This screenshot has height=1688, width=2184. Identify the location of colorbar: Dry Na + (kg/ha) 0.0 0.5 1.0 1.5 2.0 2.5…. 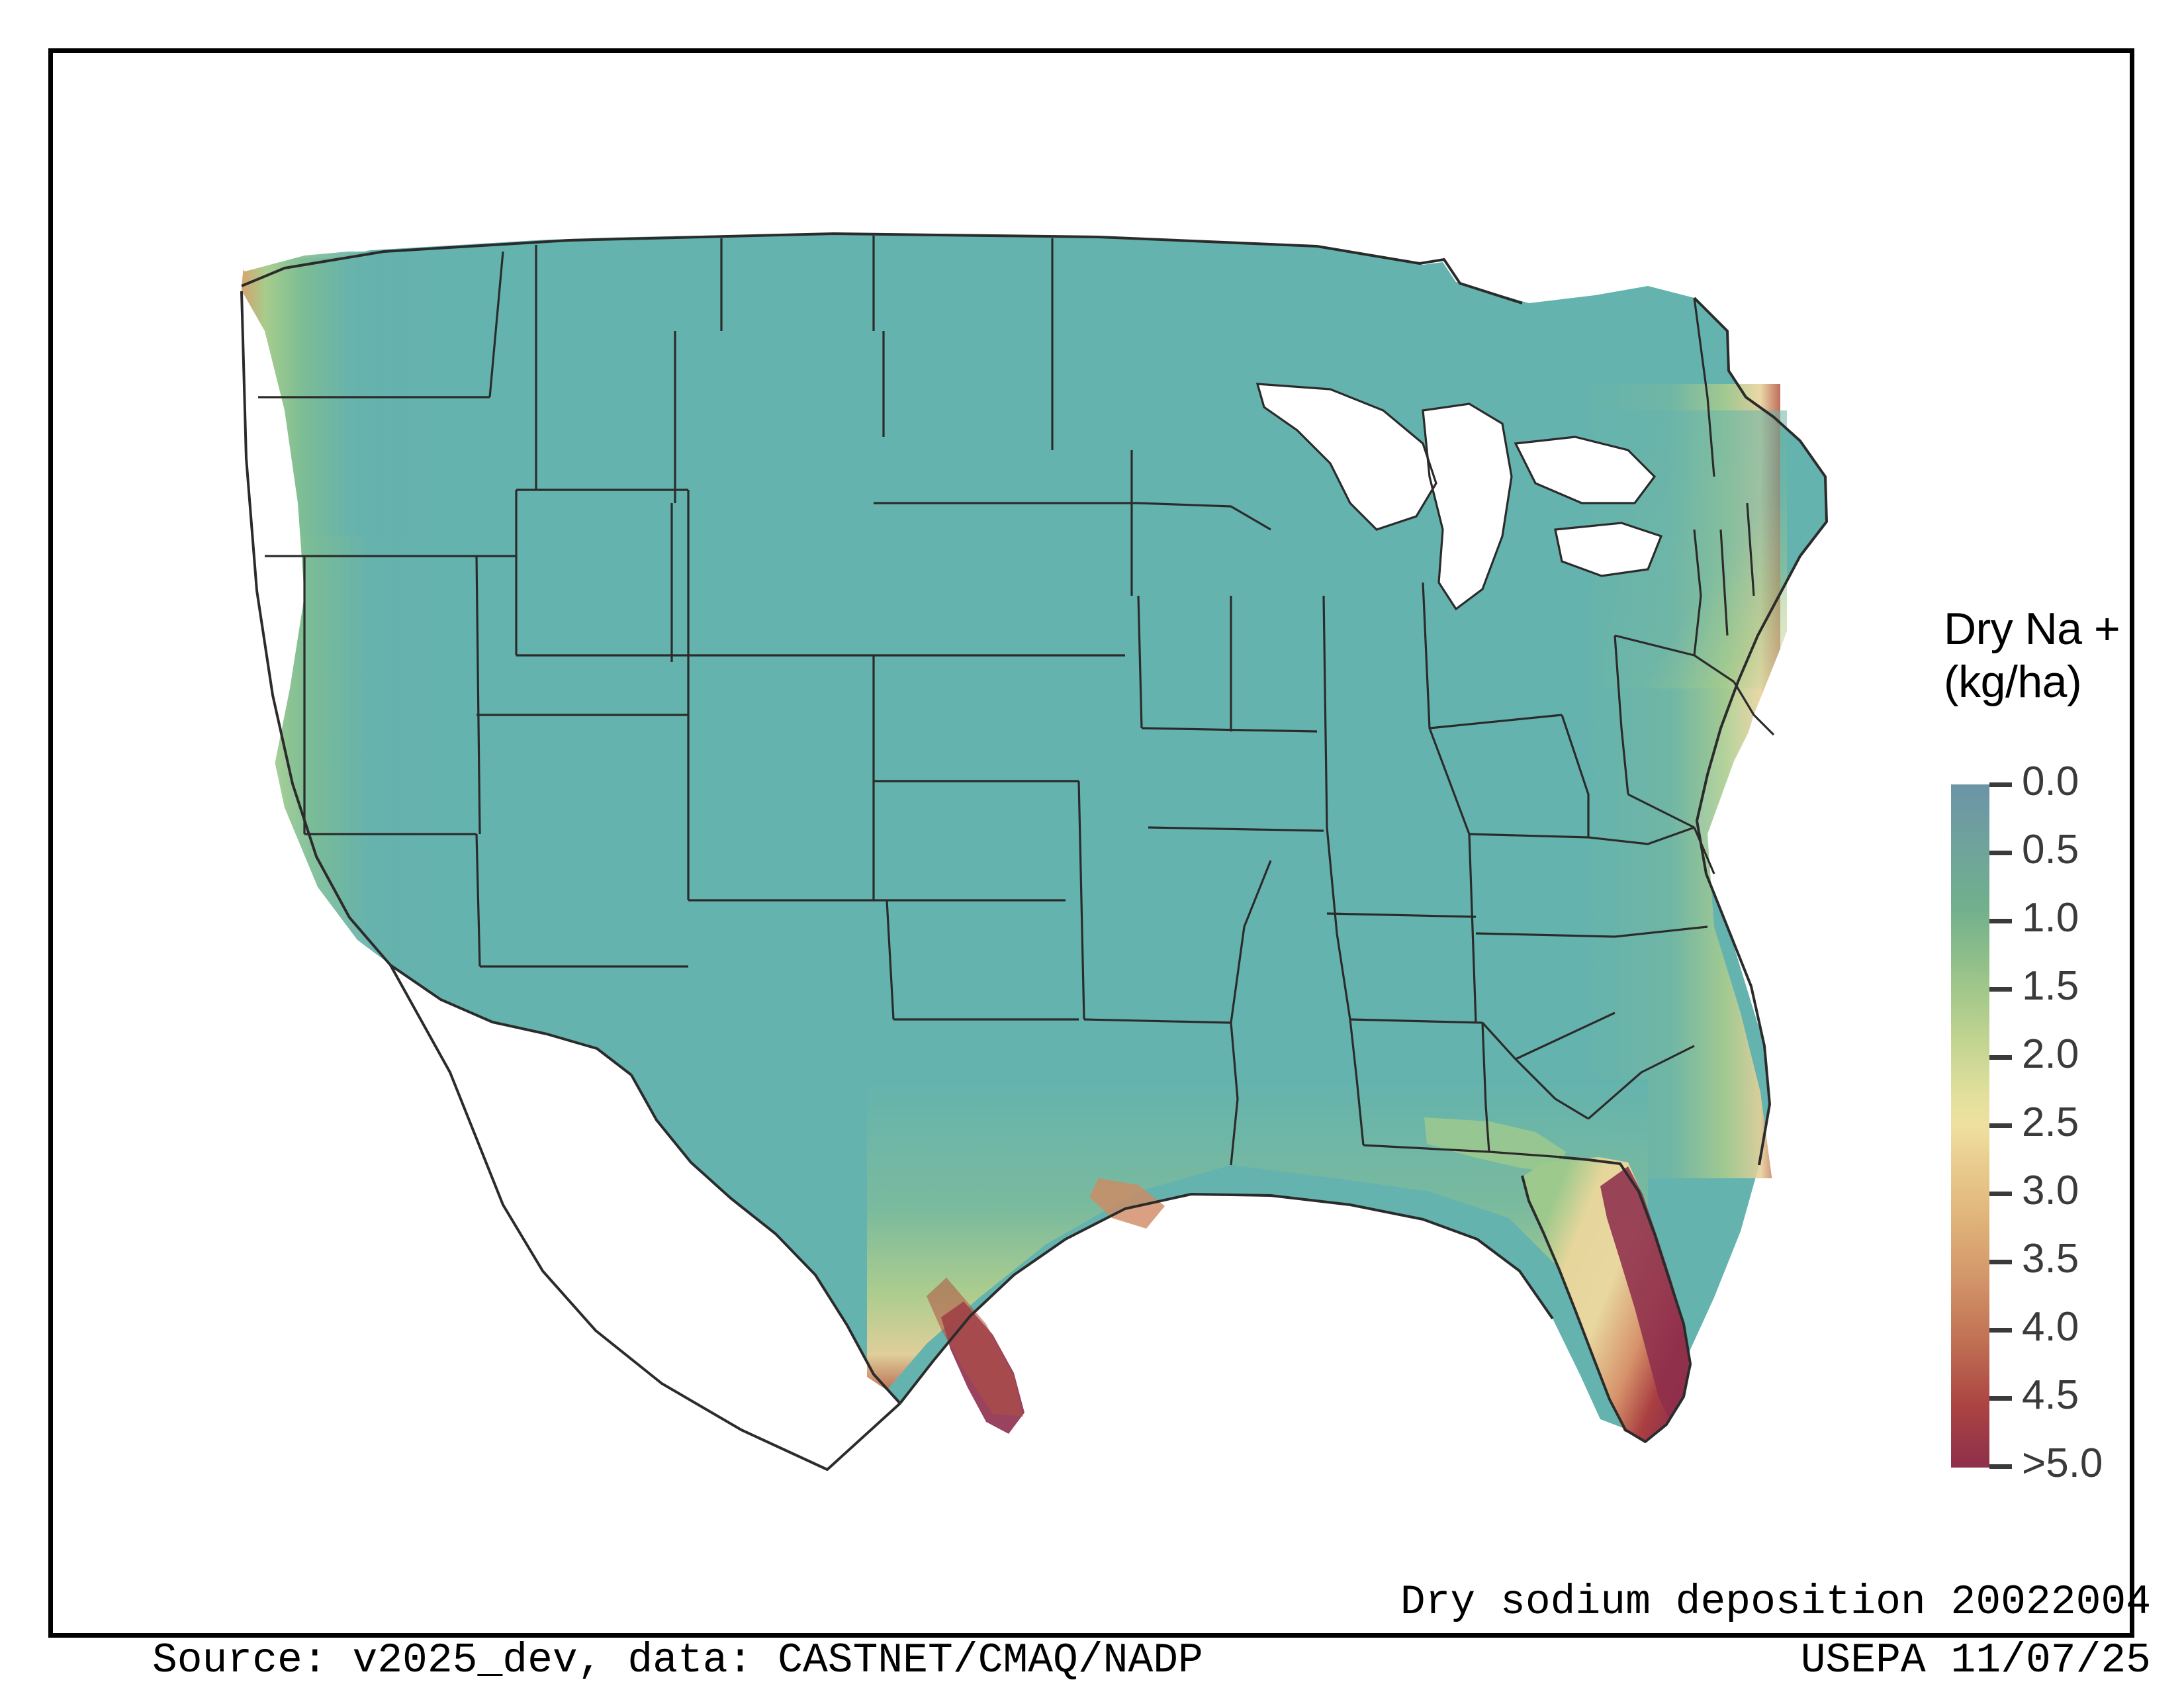
(2042, 1052).